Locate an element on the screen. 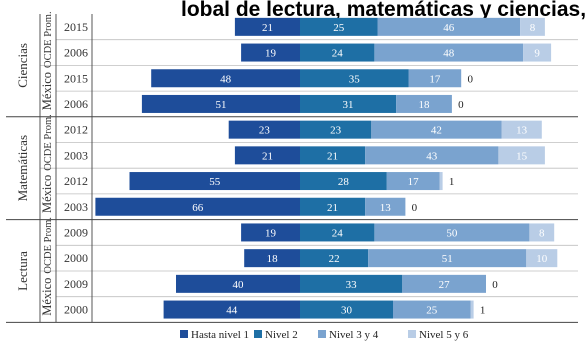  bar-value-label: 10 is located at coordinates (542, 259).